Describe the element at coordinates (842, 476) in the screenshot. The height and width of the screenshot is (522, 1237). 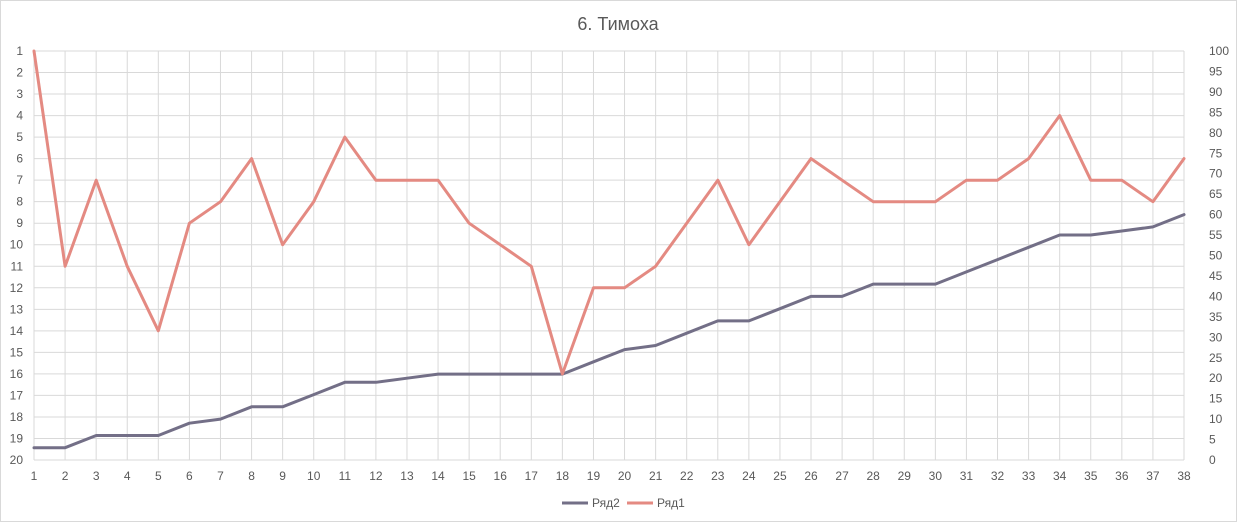
I see `x-axis-tick-label: 27` at that location.